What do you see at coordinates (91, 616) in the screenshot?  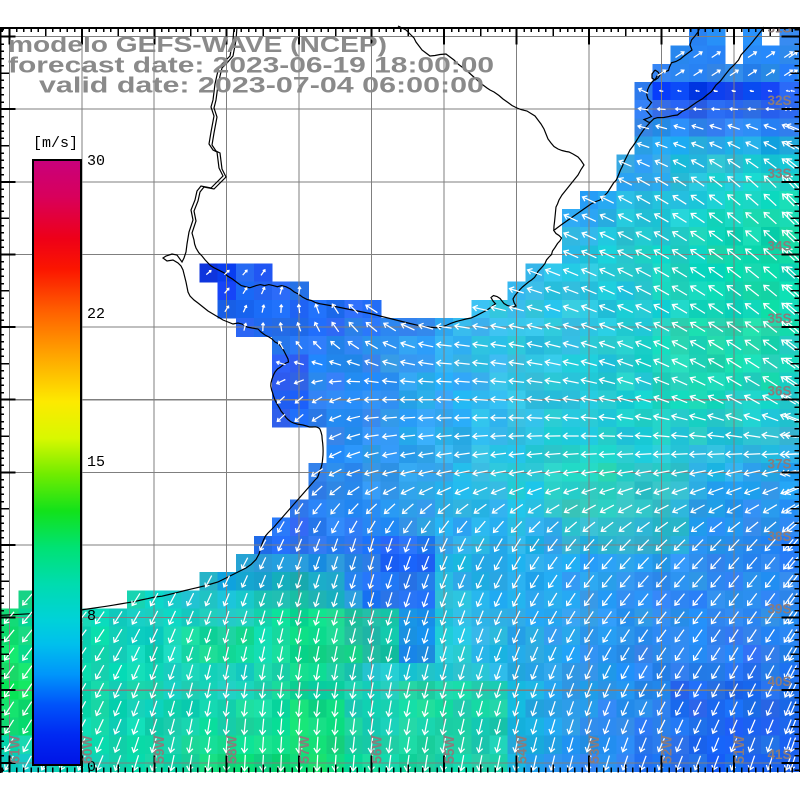 I see `svg-text: 8` at bounding box center [91, 616].